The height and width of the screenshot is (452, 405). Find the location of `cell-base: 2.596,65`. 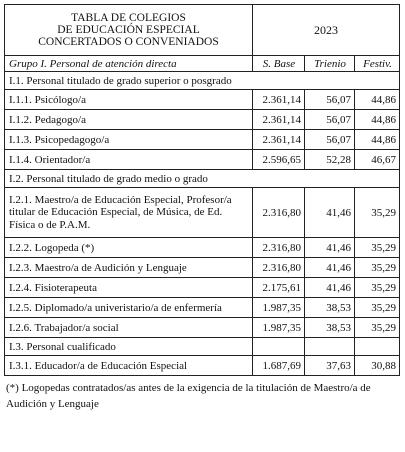

cell-base: 2.596,65 is located at coordinates (278, 159).